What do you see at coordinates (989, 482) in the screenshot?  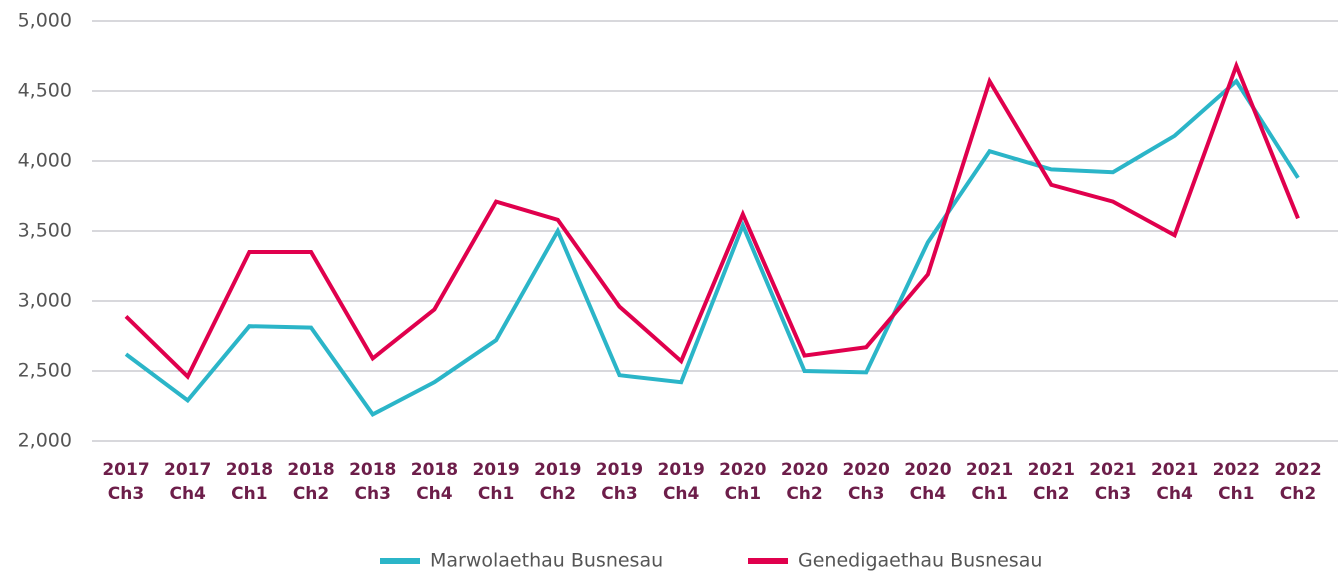 I see `x-tick-label: 2021 Ch1` at bounding box center [989, 482].